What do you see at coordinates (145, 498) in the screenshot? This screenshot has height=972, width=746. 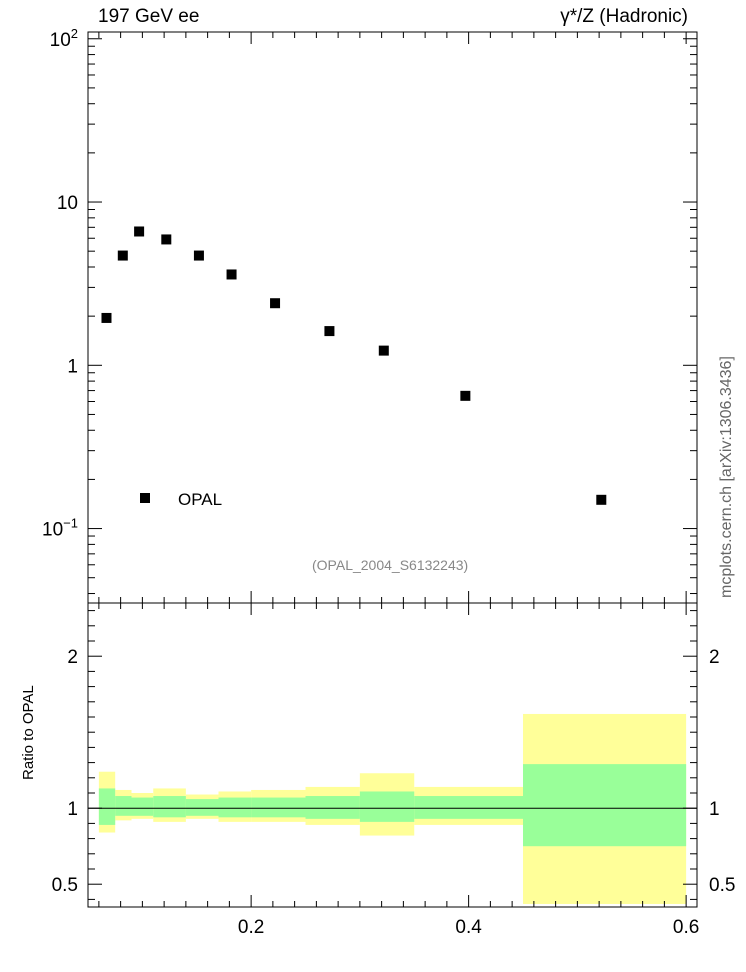 I see `legend-marker-opal` at bounding box center [145, 498].